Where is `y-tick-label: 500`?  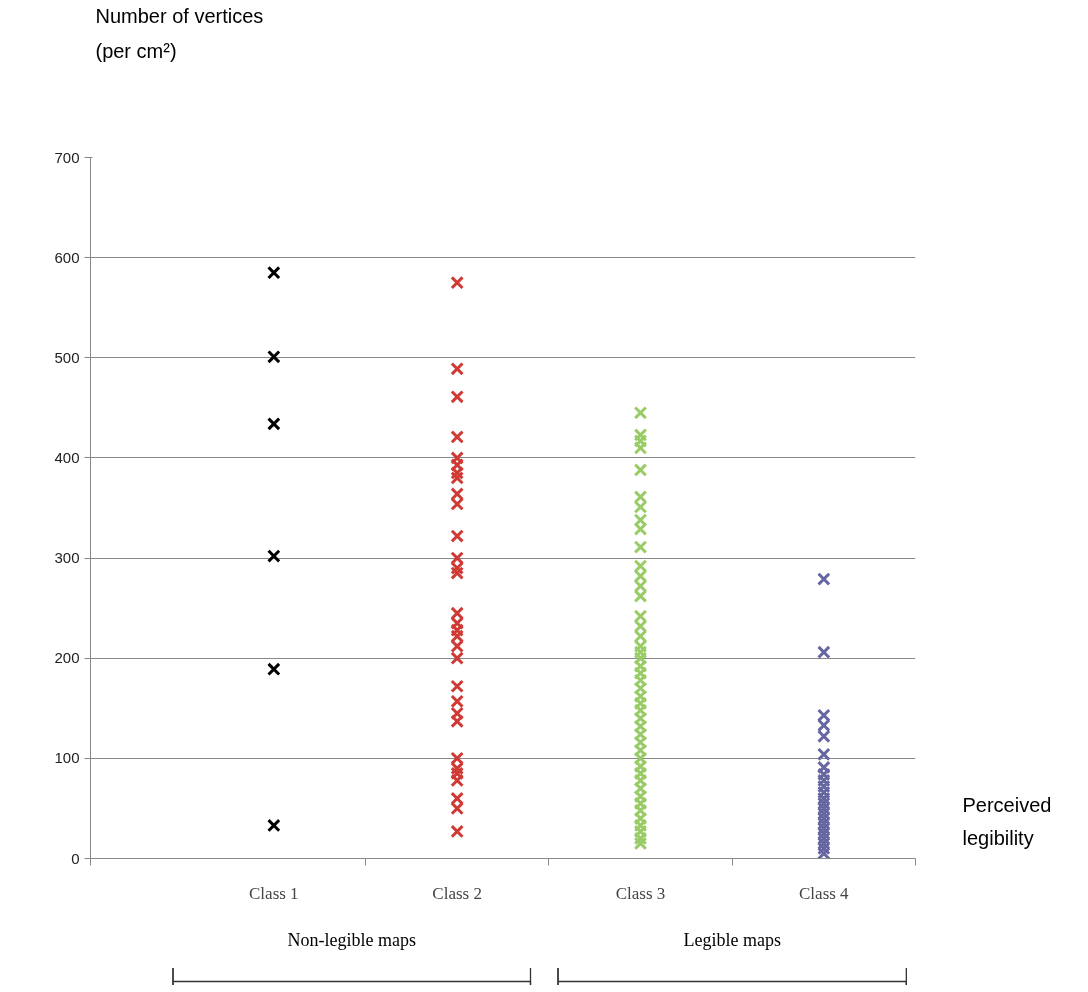
y-tick-label: 500 is located at coordinates (67, 357).